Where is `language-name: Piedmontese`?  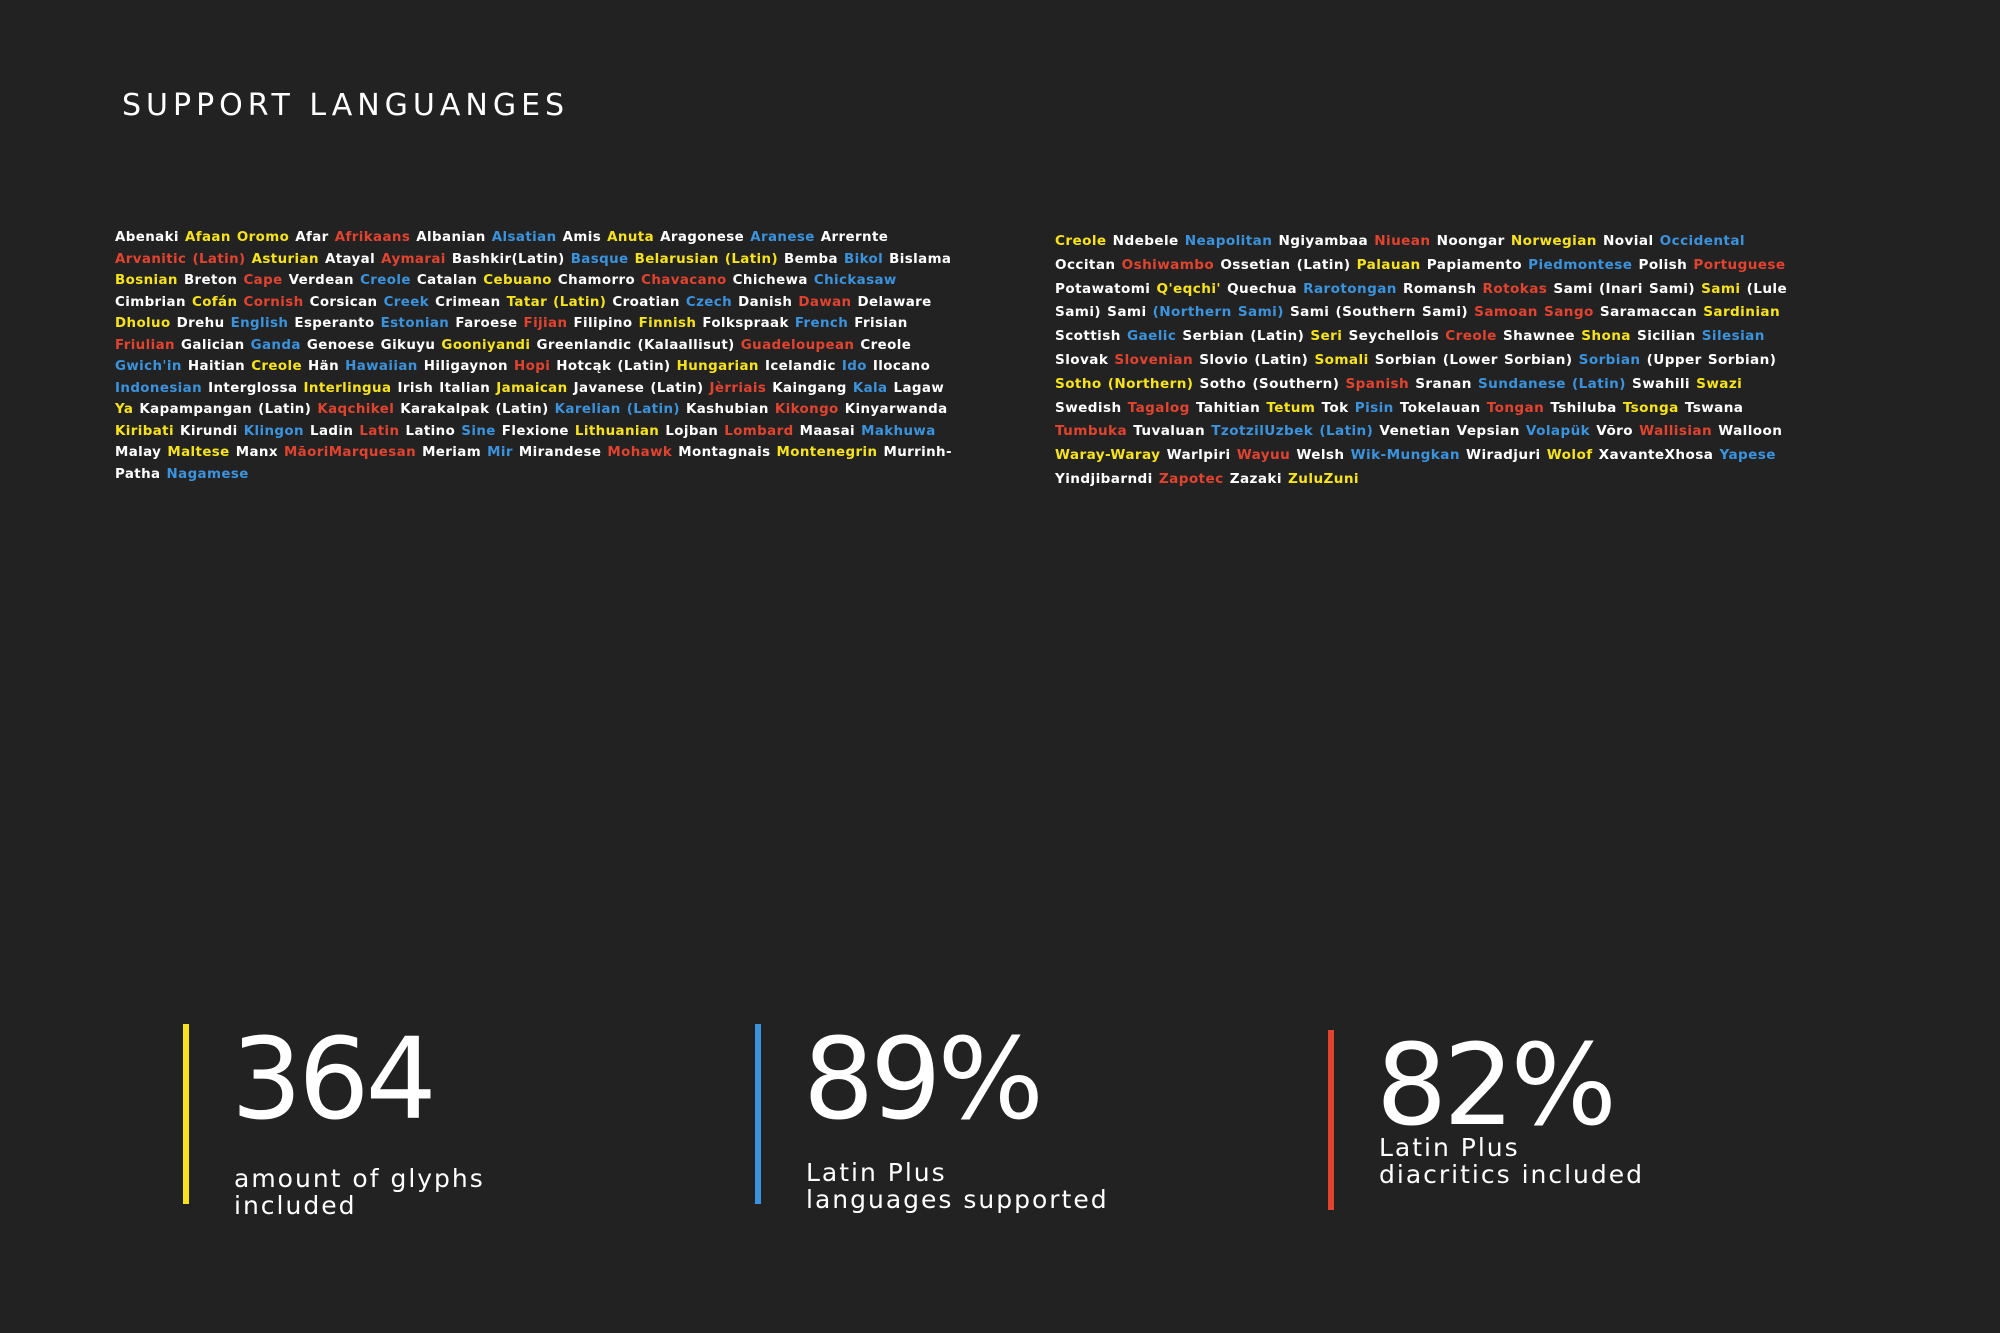
language-name: Piedmontese is located at coordinates (1580, 264).